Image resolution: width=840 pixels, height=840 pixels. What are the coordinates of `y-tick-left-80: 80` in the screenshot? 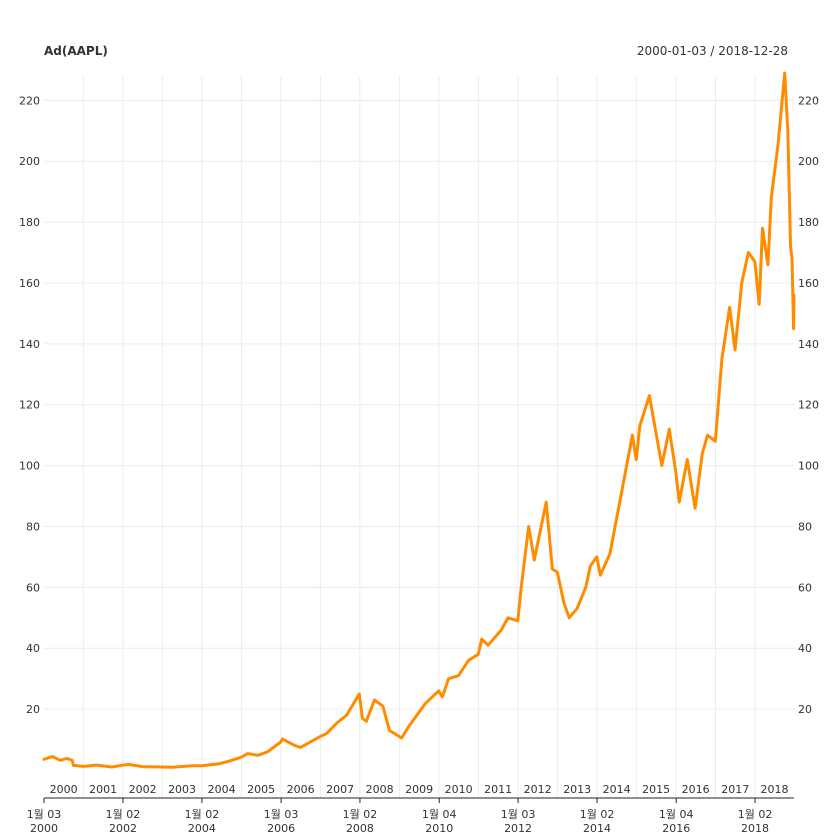 It's located at (33, 526).